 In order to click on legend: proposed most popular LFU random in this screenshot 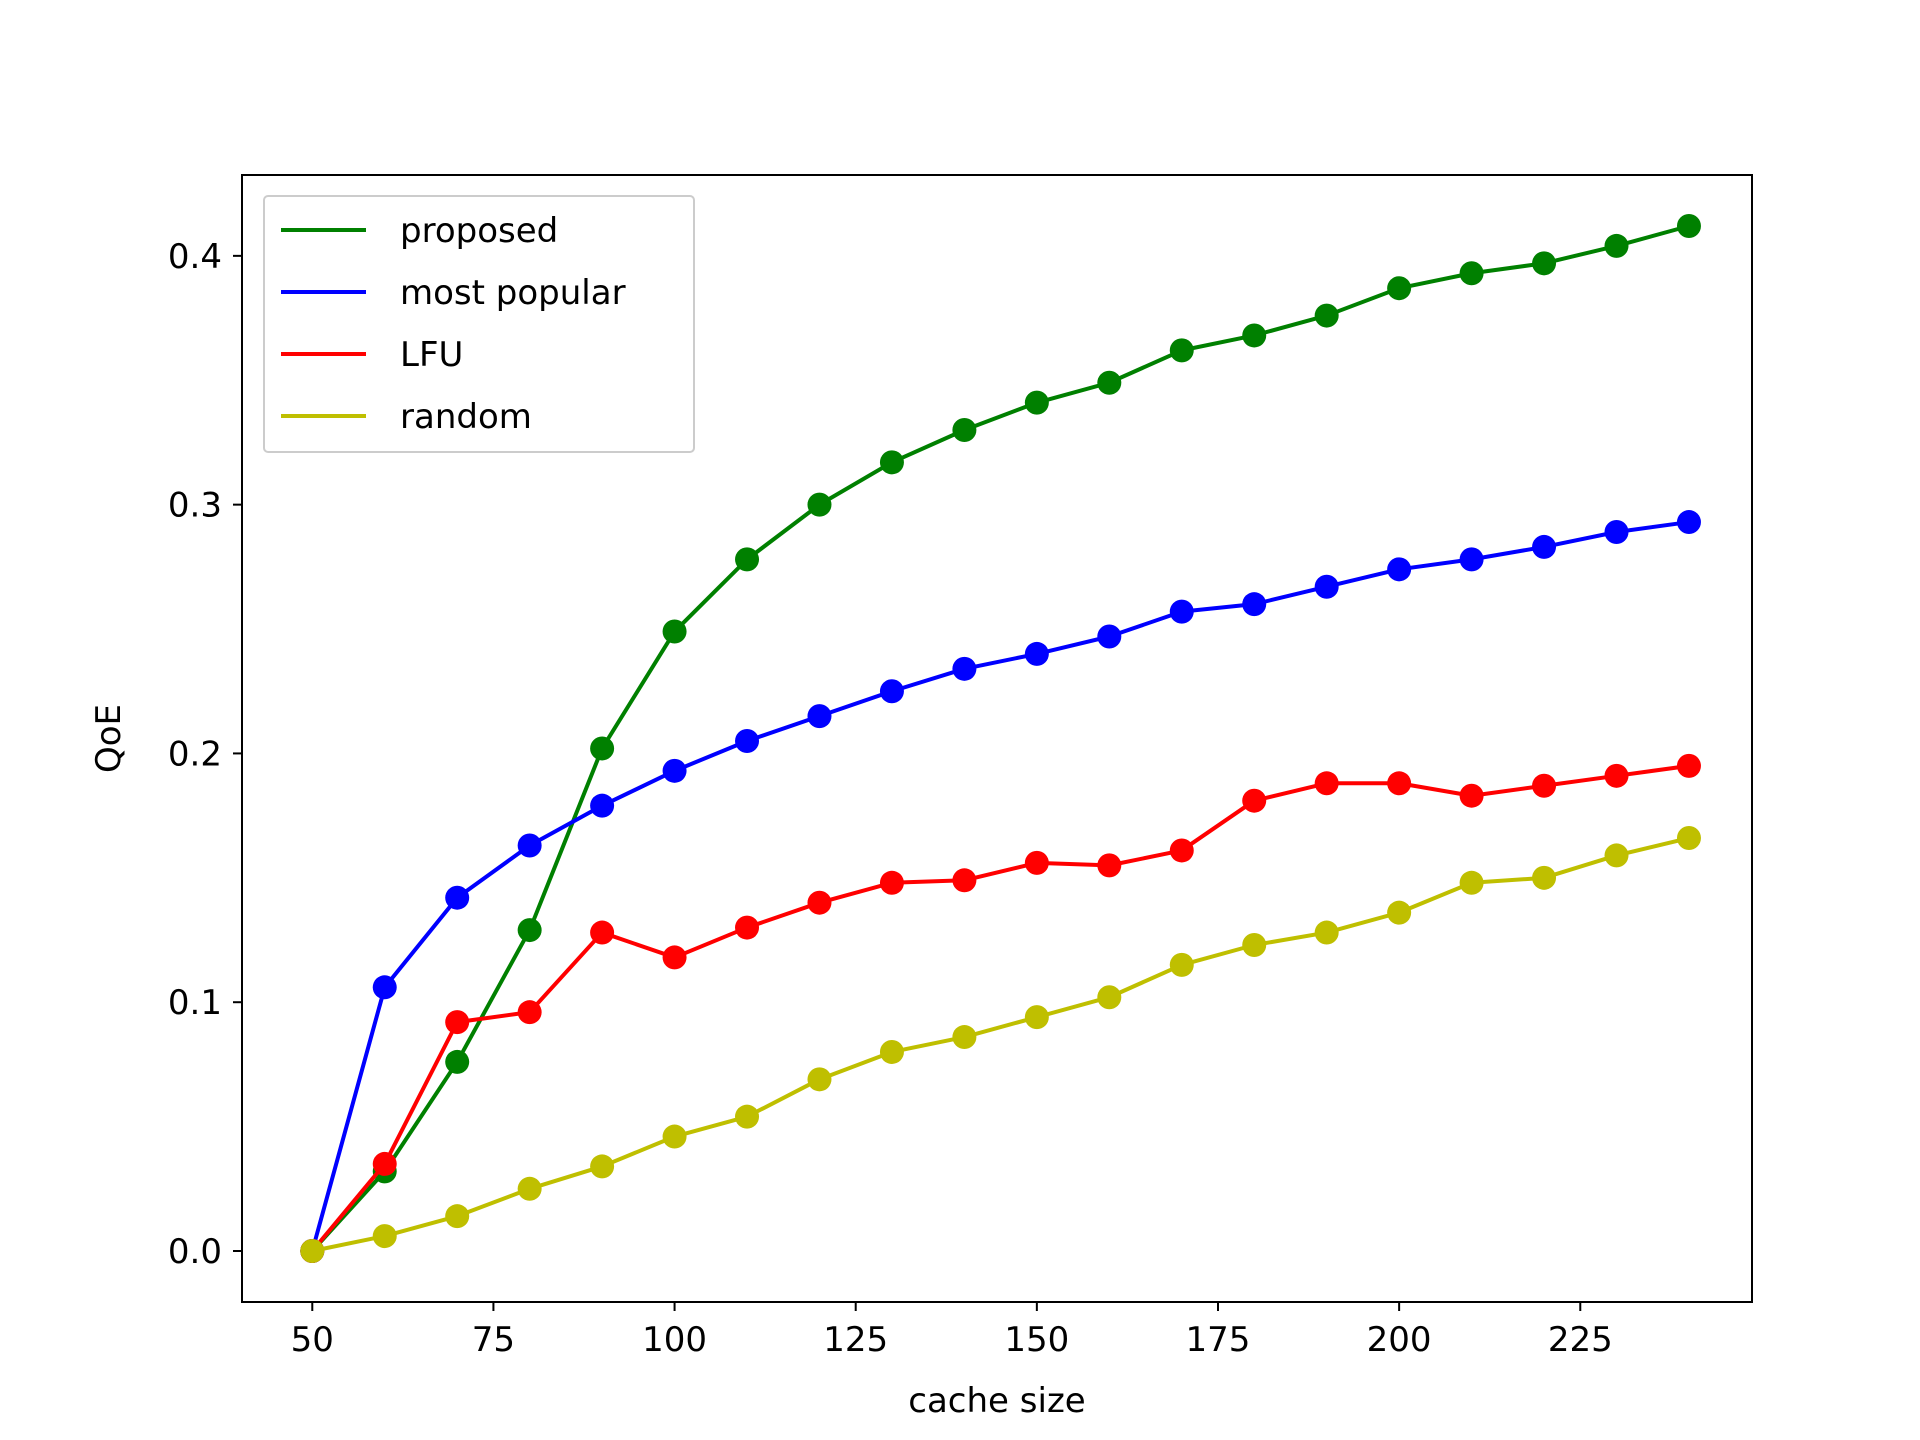, I will do `click(479, 324)`.